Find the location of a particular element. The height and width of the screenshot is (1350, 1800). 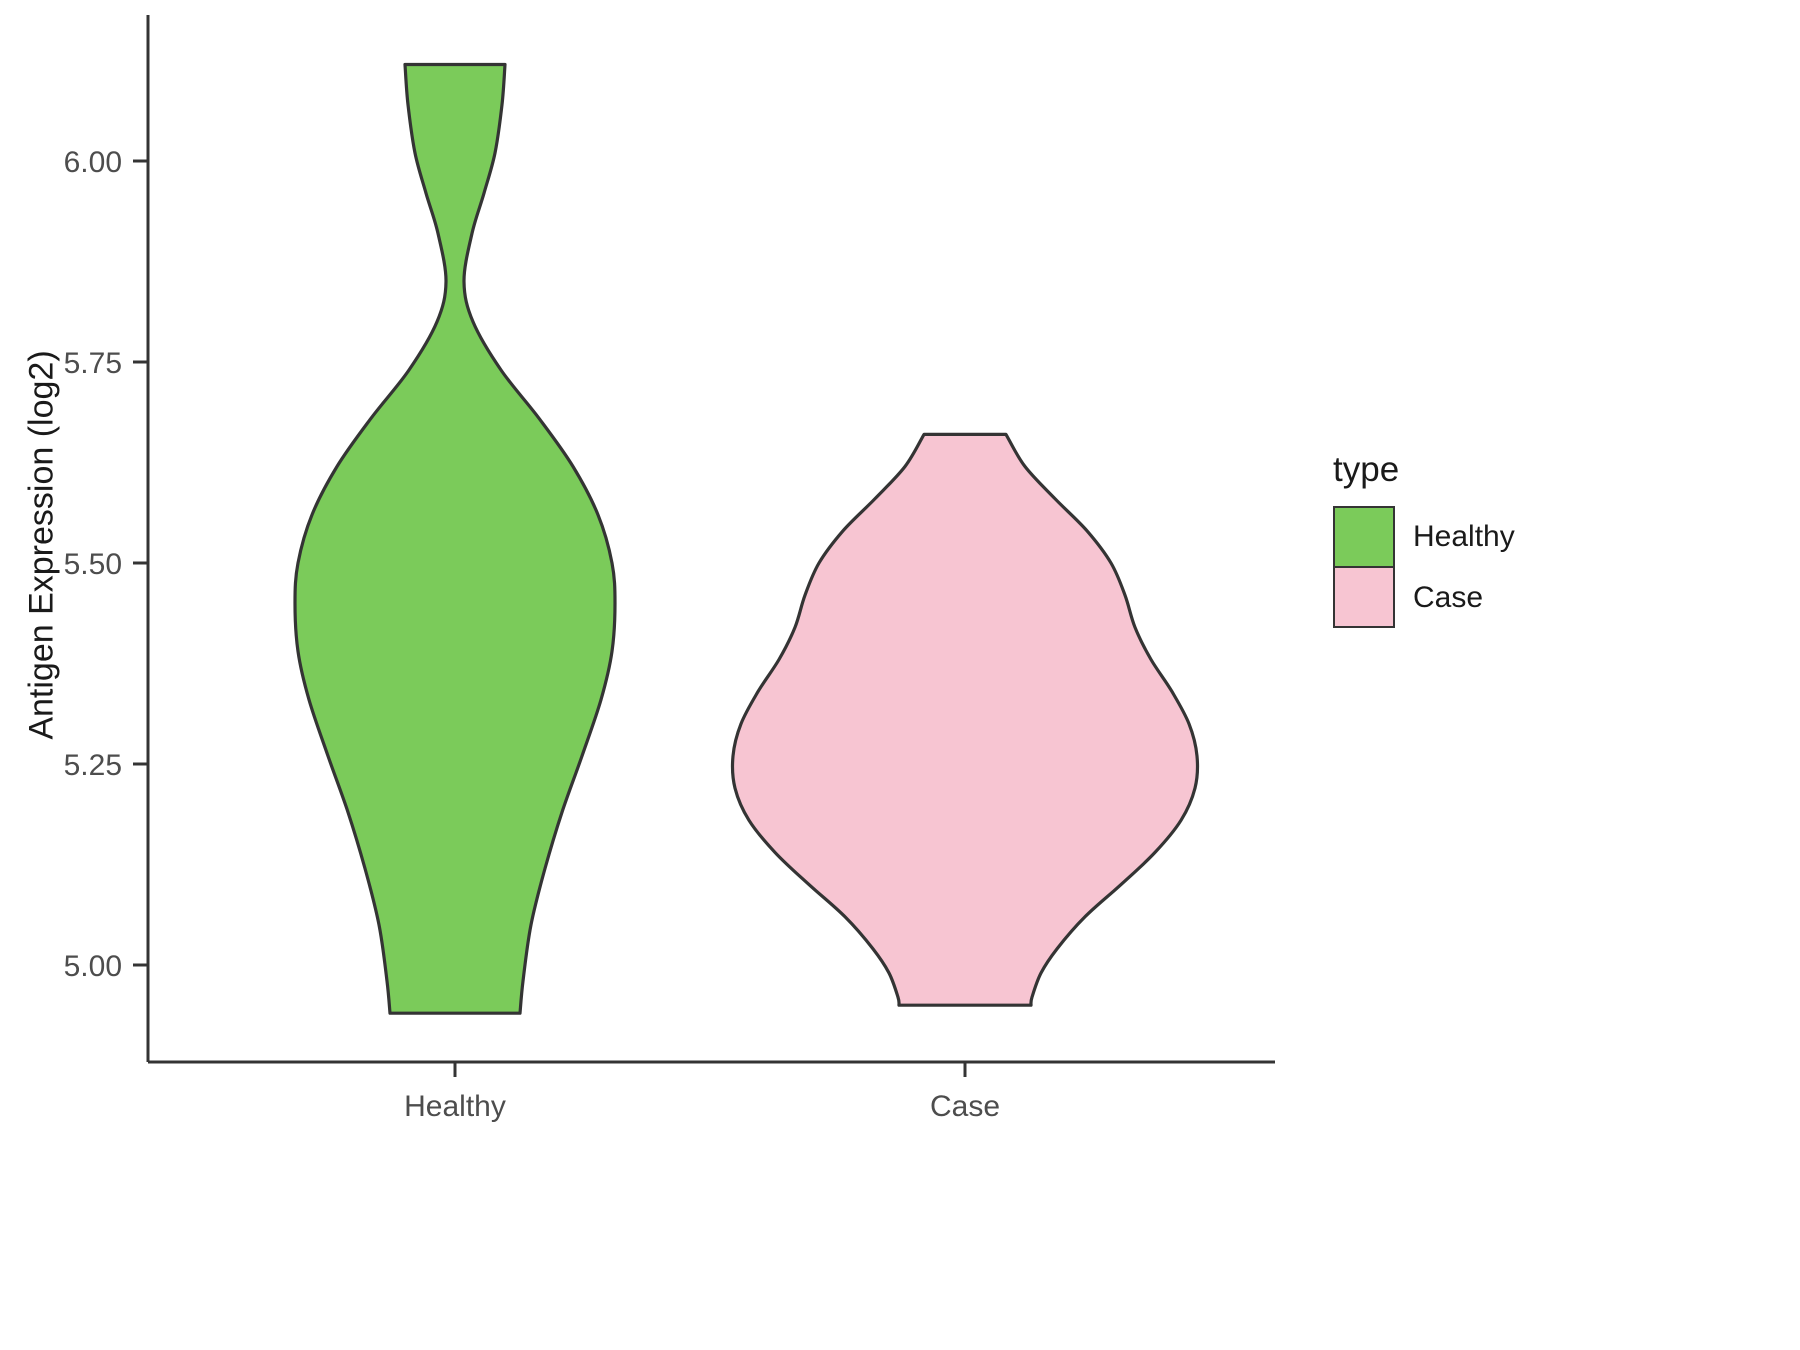

legend-item-healthy: Healthy is located at coordinates (1424, 537).